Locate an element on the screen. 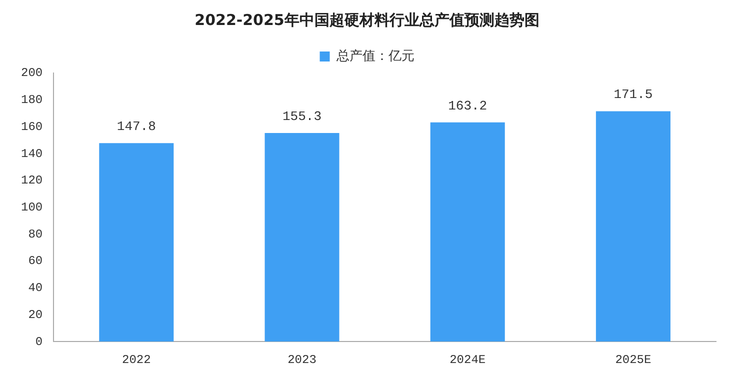 The height and width of the screenshot is (382, 736). data-label: 155.3 is located at coordinates (302, 116).